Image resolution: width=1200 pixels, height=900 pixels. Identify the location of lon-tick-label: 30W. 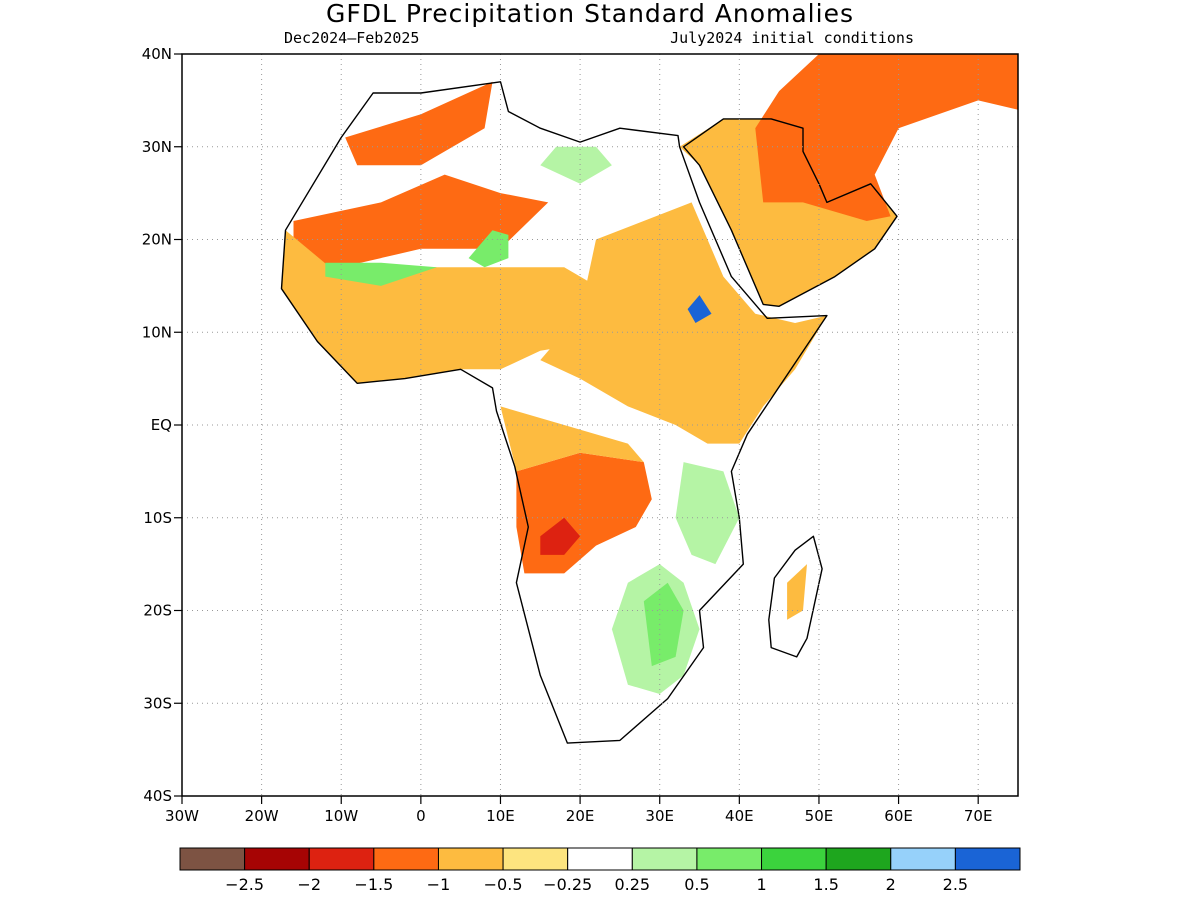
(182, 816).